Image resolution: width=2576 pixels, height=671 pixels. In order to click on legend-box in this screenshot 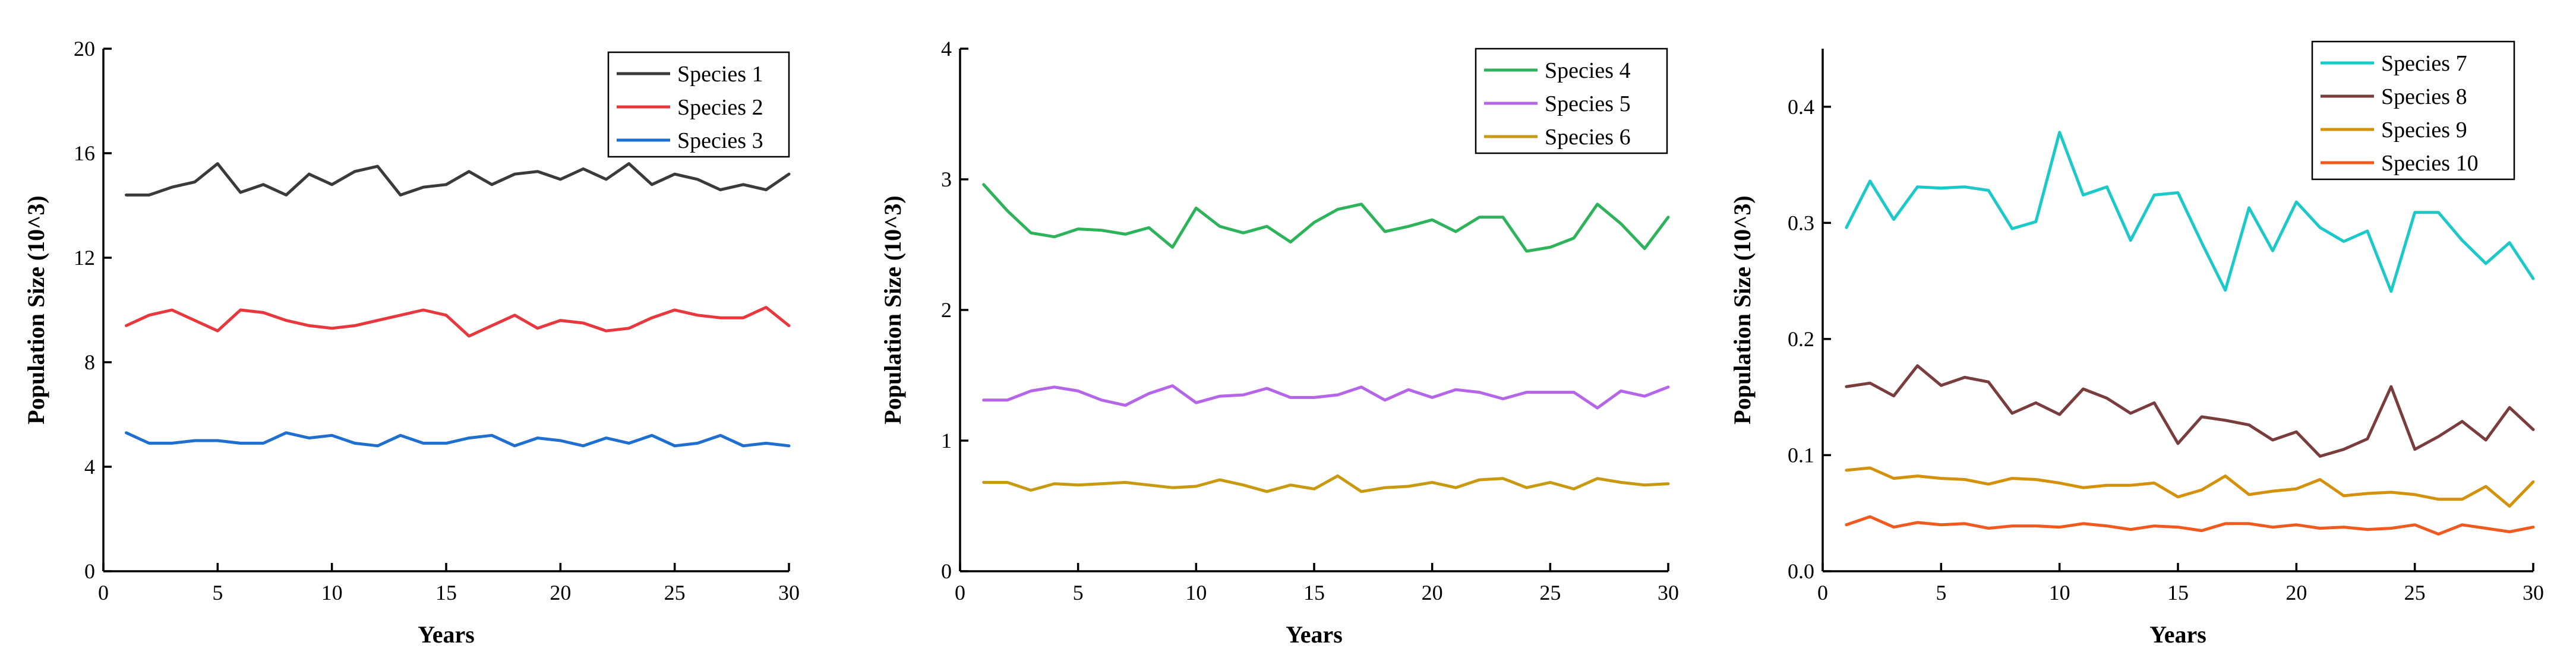, I will do `click(2413, 111)`.